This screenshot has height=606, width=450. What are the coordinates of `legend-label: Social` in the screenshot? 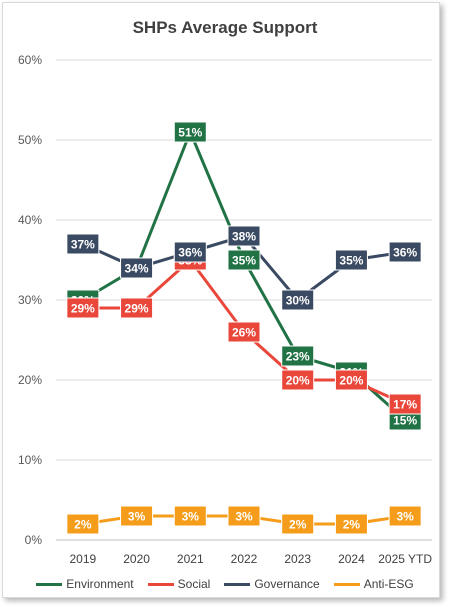 It's located at (194, 584).